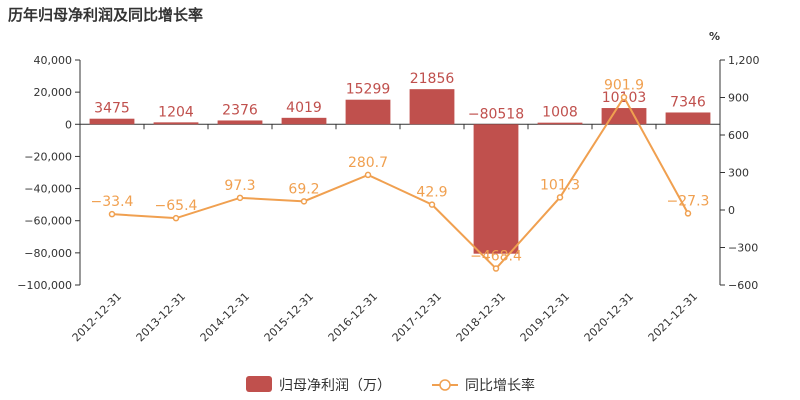 The image size is (800, 400). Describe the element at coordinates (106, 15) in the screenshot. I see `chart-title: 历年归母净利润及同比增长率` at that location.